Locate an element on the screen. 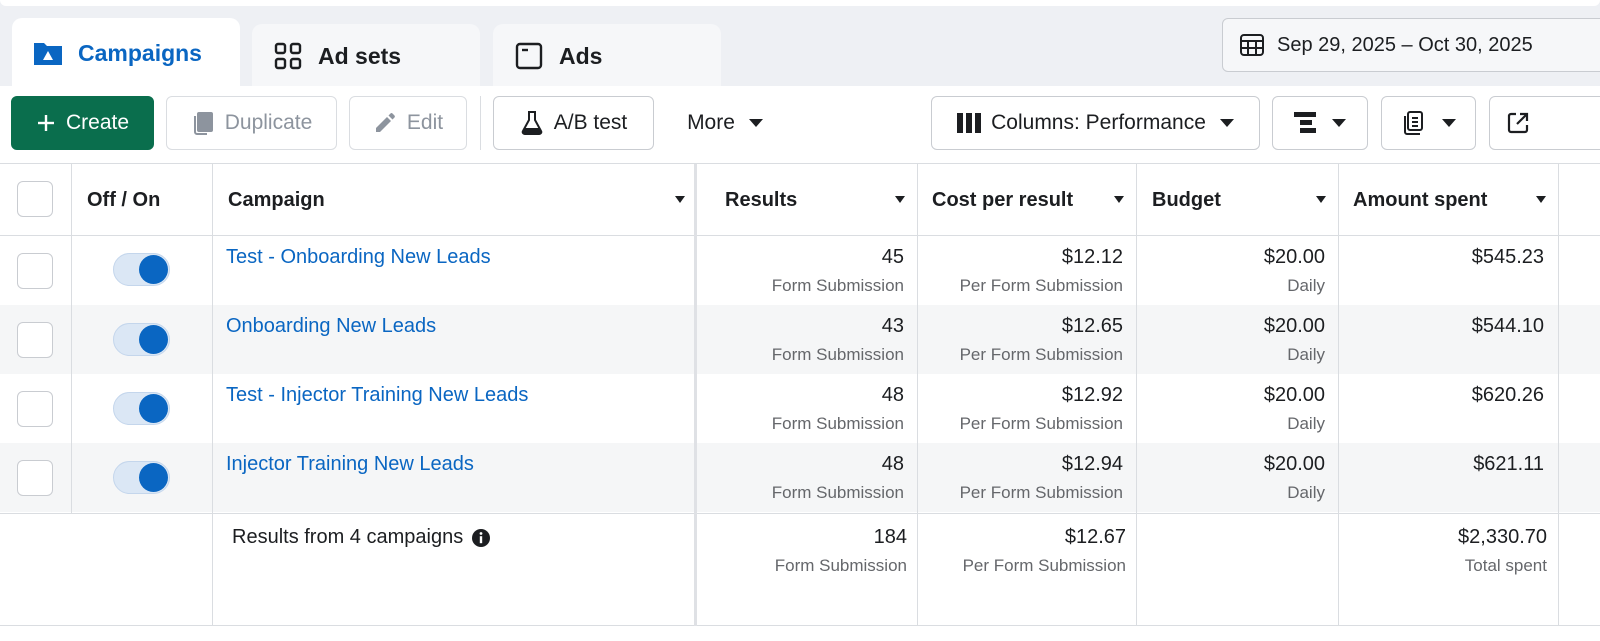 This screenshot has height=641, width=1600. calendar-table-icon is located at coordinates (1252, 45).